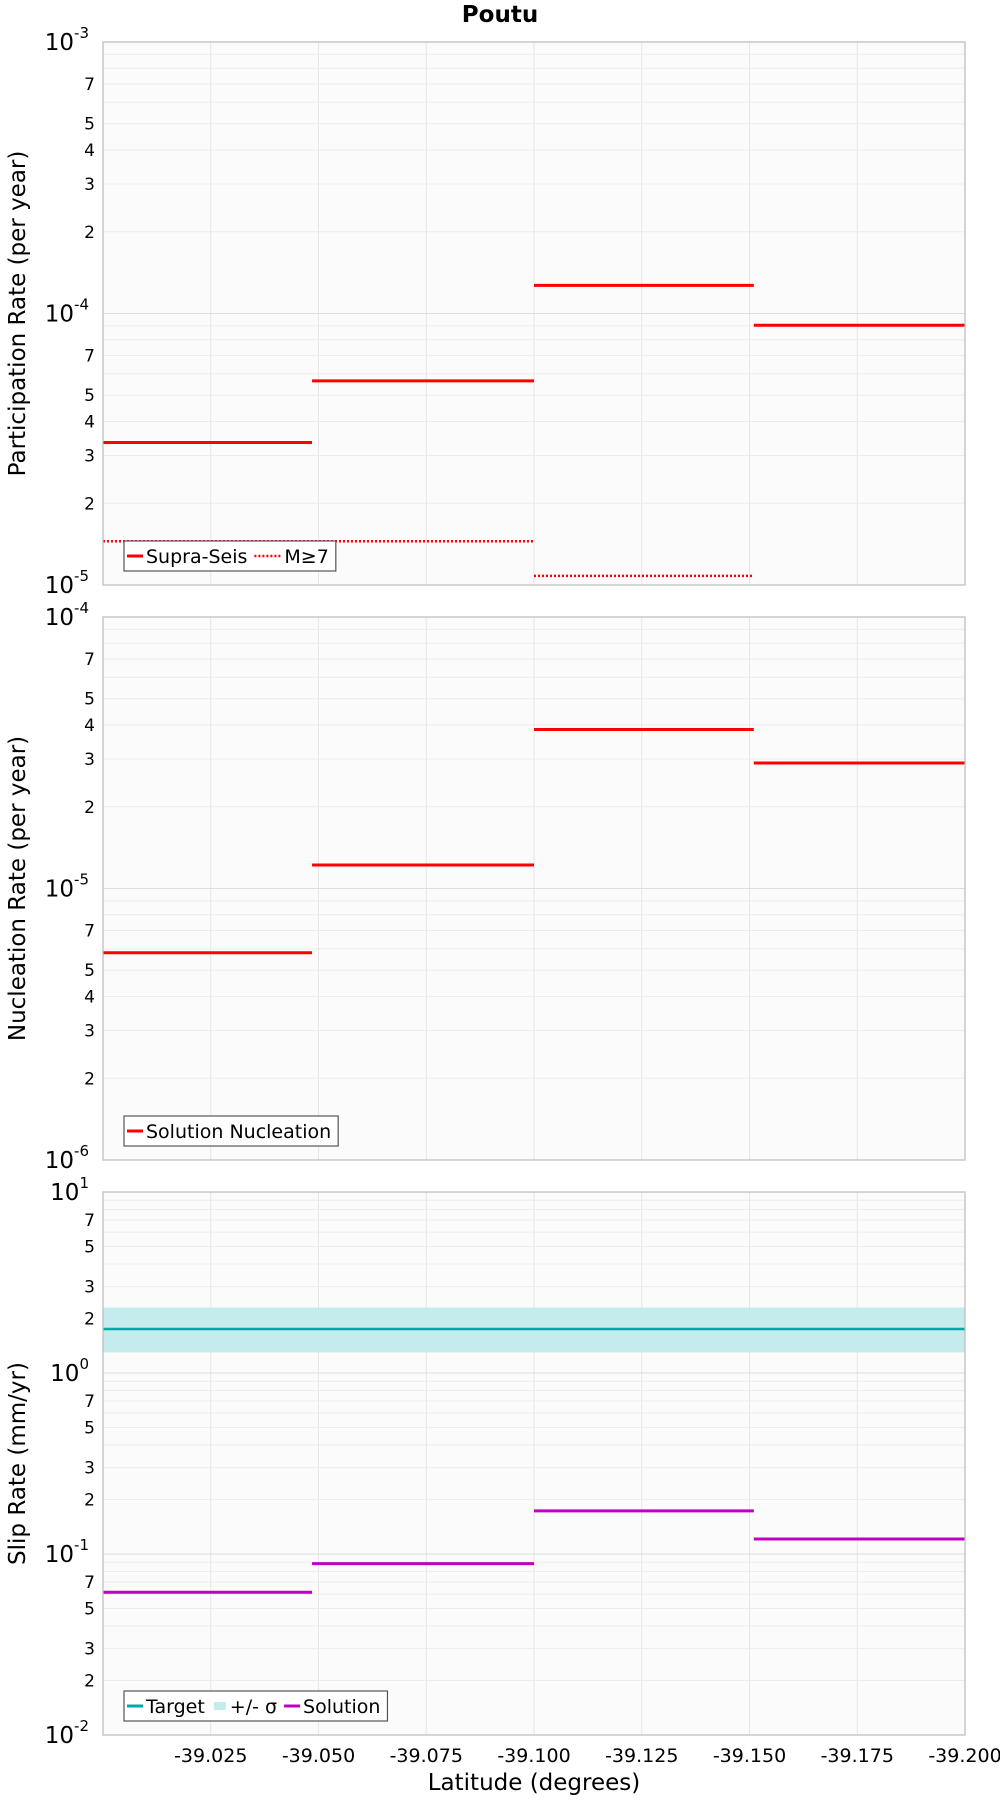 The image size is (1000, 1800). What do you see at coordinates (500, 15) in the screenshot?
I see `chart-title: Poutu` at bounding box center [500, 15].